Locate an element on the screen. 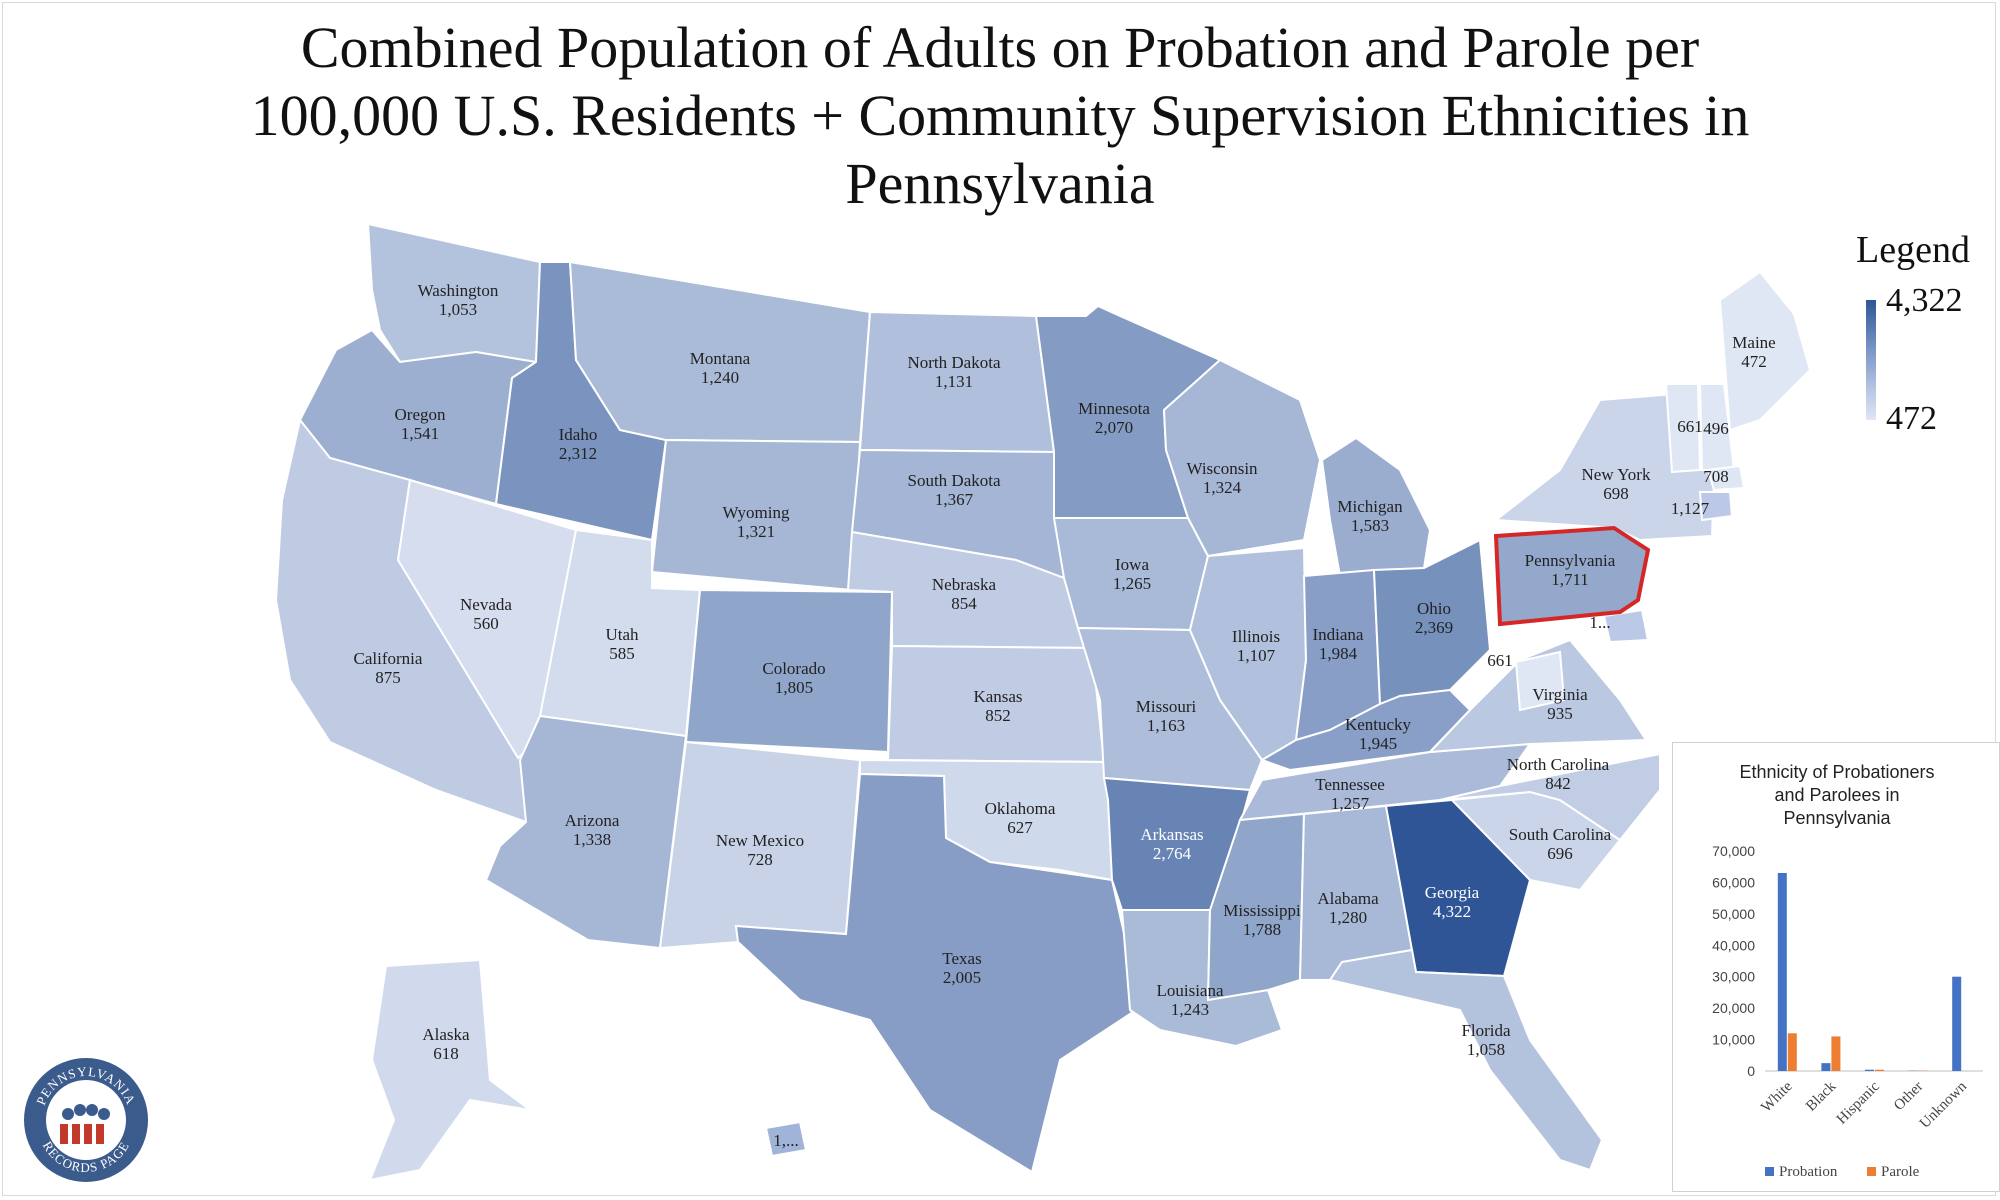 The width and height of the screenshot is (2000, 1200). state-label-north-dakota: North Dakota is located at coordinates (953, 362).